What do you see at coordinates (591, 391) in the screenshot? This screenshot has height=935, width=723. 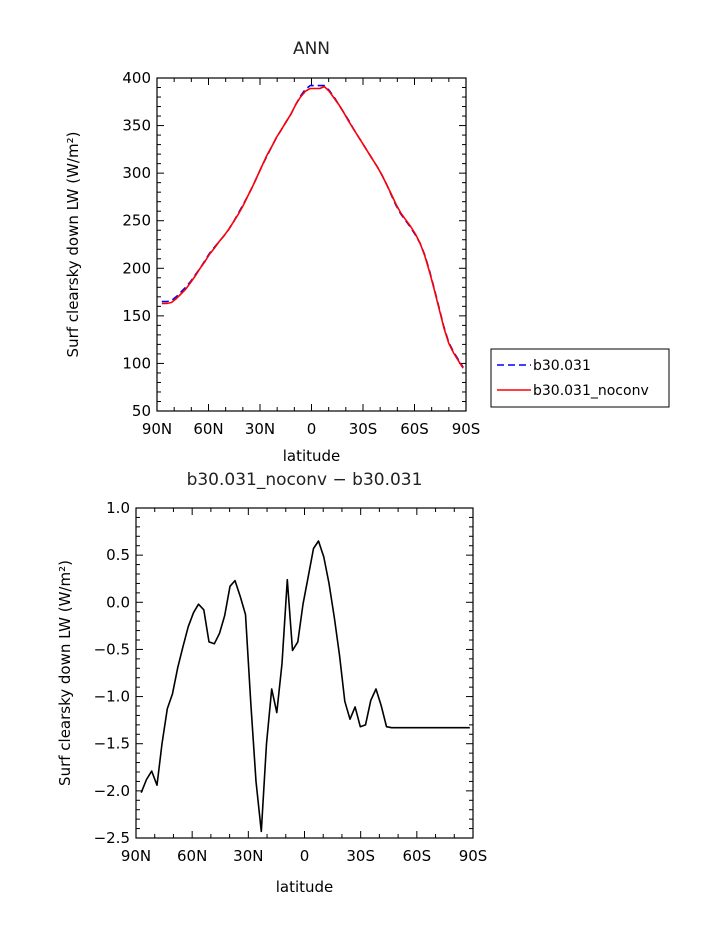 I see `legend-label: b30.031_noconv` at bounding box center [591, 391].